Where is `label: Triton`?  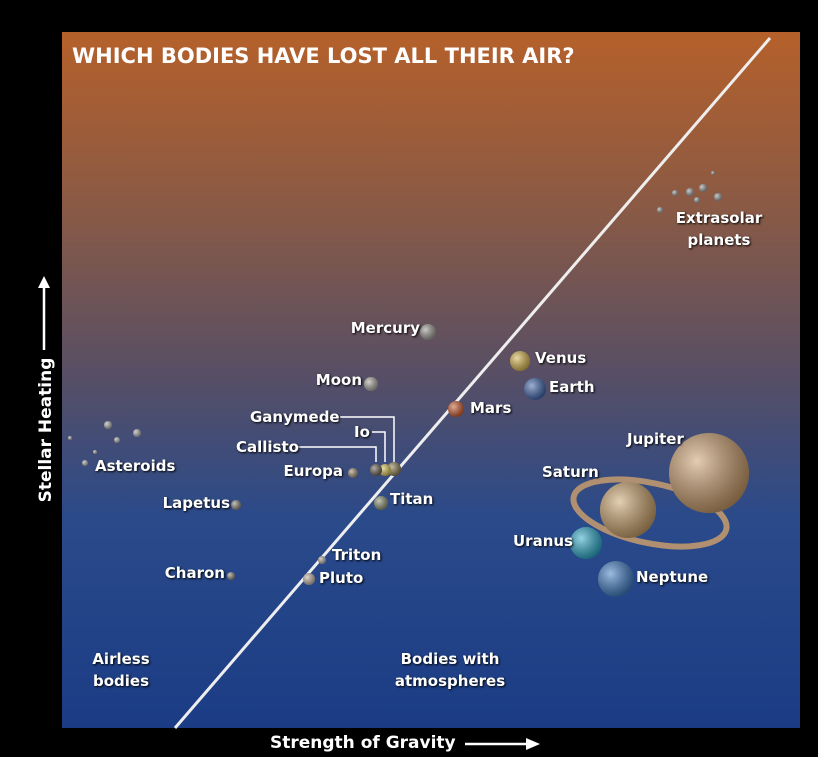 label: Triton is located at coordinates (357, 555).